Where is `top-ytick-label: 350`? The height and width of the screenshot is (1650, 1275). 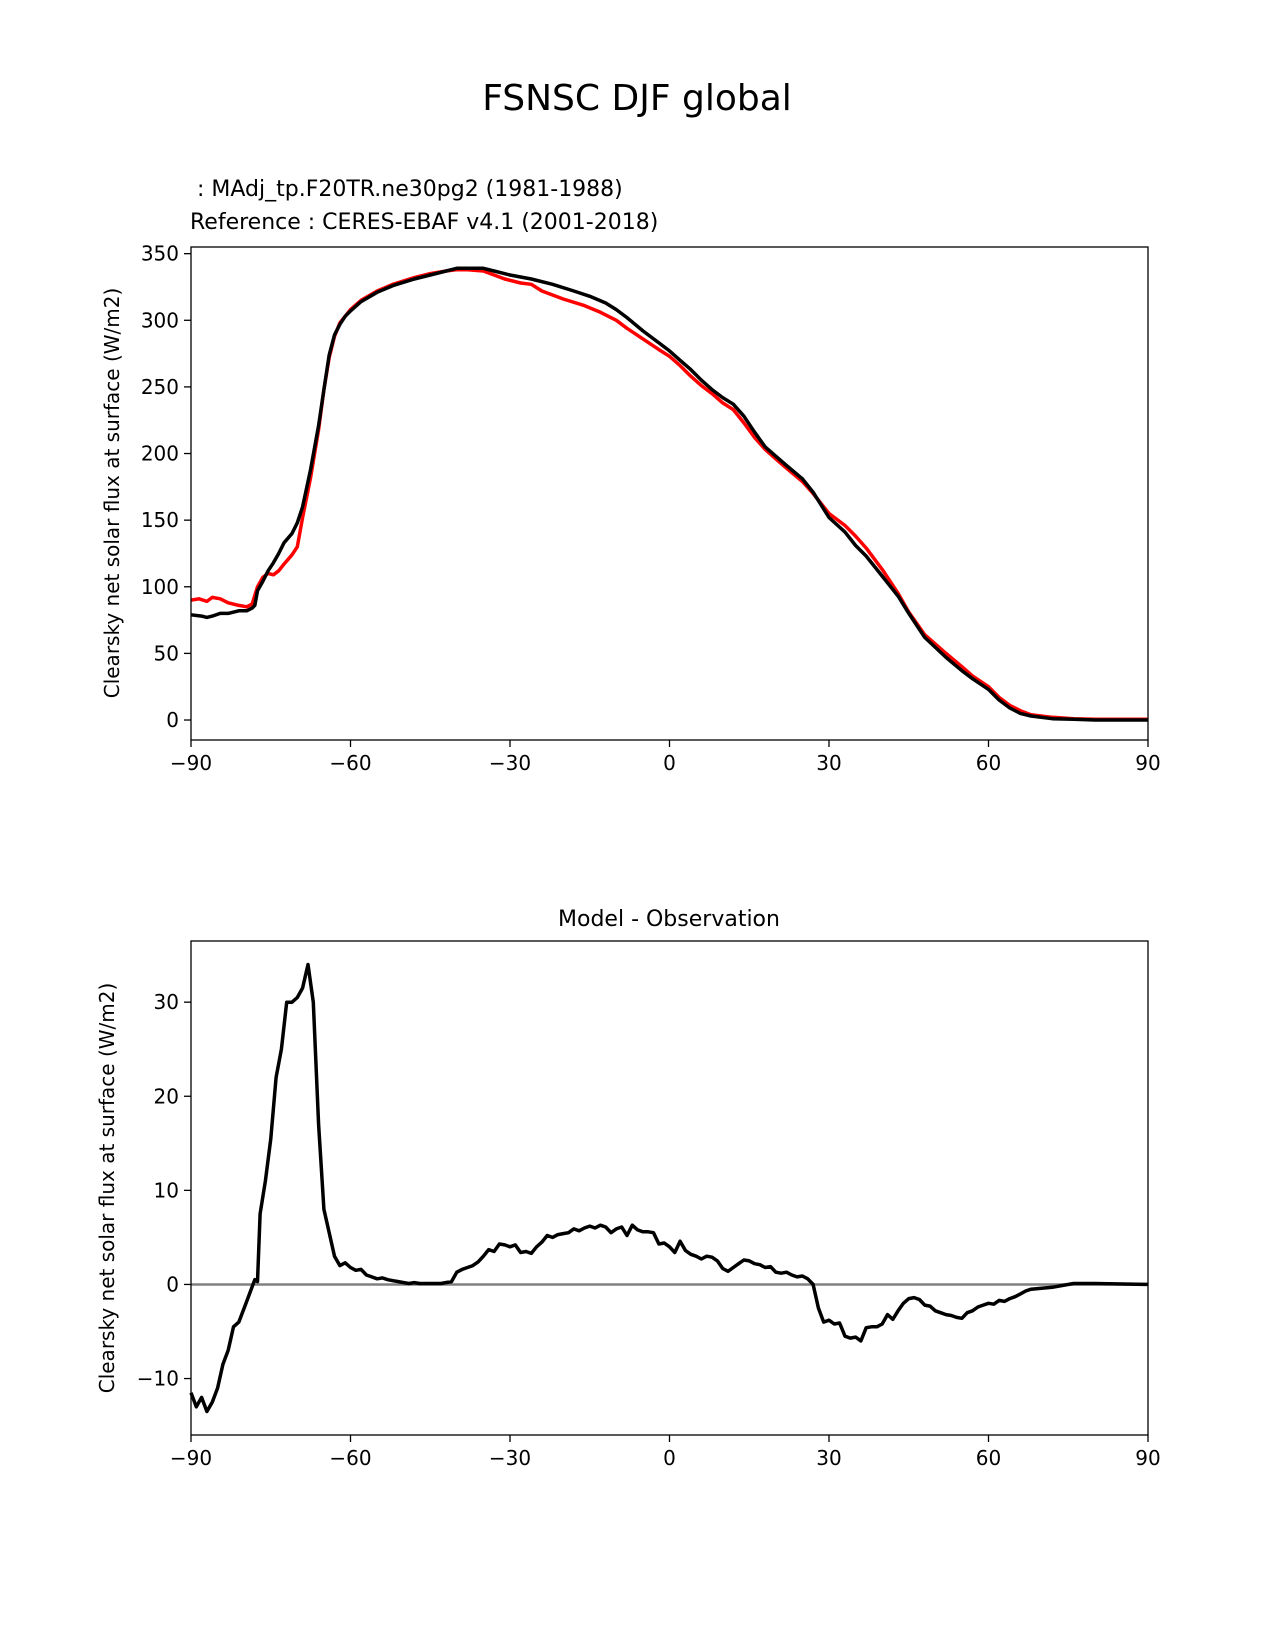
top-ytick-label: 350 is located at coordinates (160, 254).